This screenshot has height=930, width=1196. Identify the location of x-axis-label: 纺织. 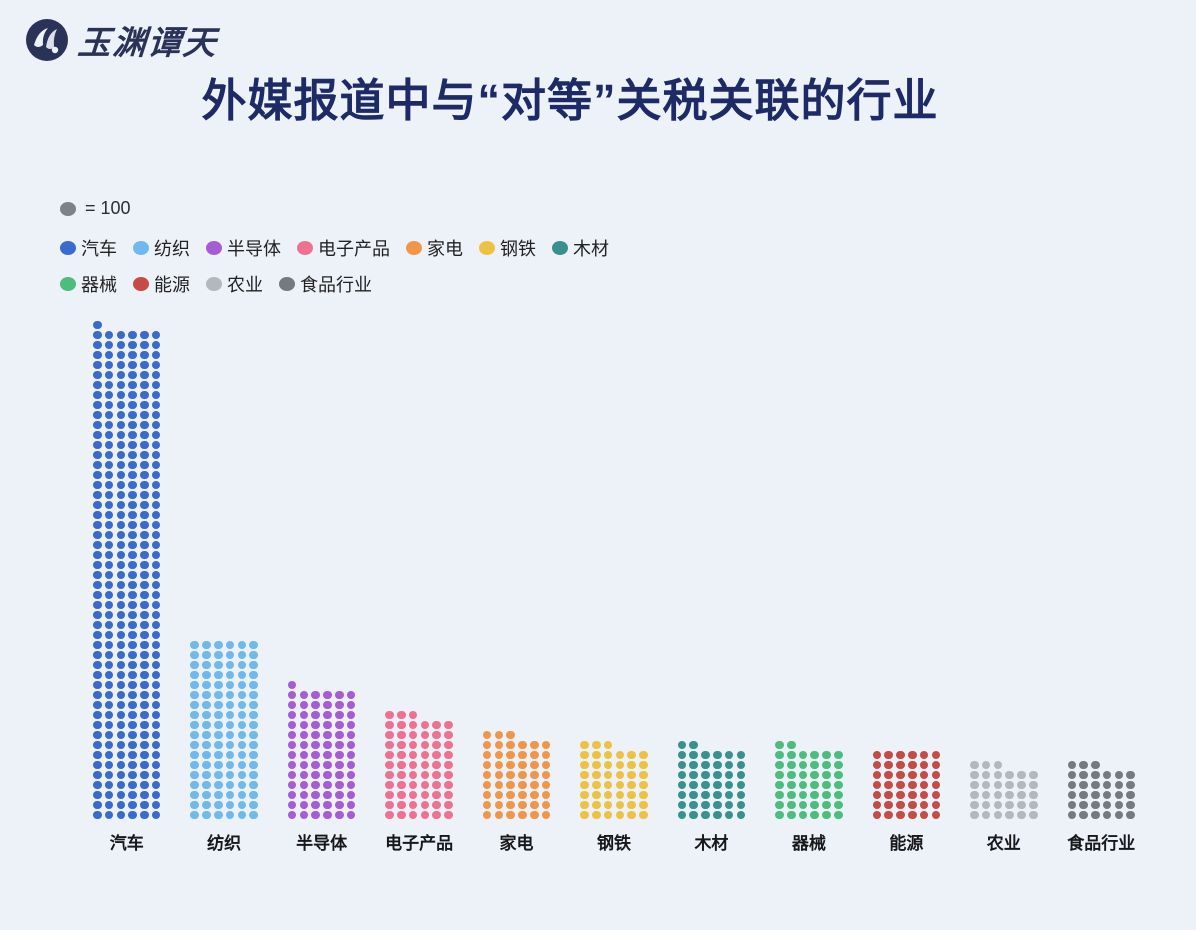
(224, 843).